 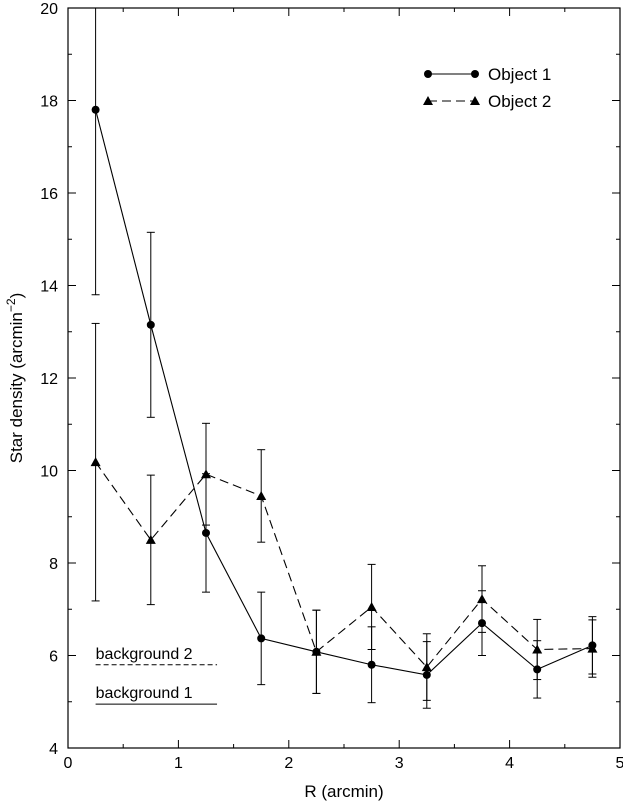 What do you see at coordinates (16, 296) in the screenshot?
I see `y-axis-title-close: )` at bounding box center [16, 296].